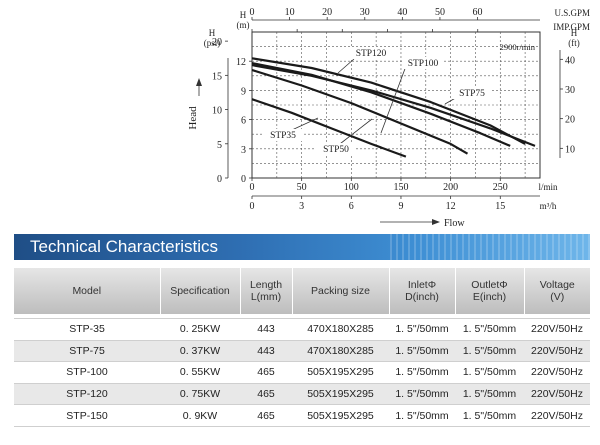 The width and height of the screenshot is (600, 445). What do you see at coordinates (200, 393) in the screenshot?
I see `table-cell: 0. 75KW` at bounding box center [200, 393].